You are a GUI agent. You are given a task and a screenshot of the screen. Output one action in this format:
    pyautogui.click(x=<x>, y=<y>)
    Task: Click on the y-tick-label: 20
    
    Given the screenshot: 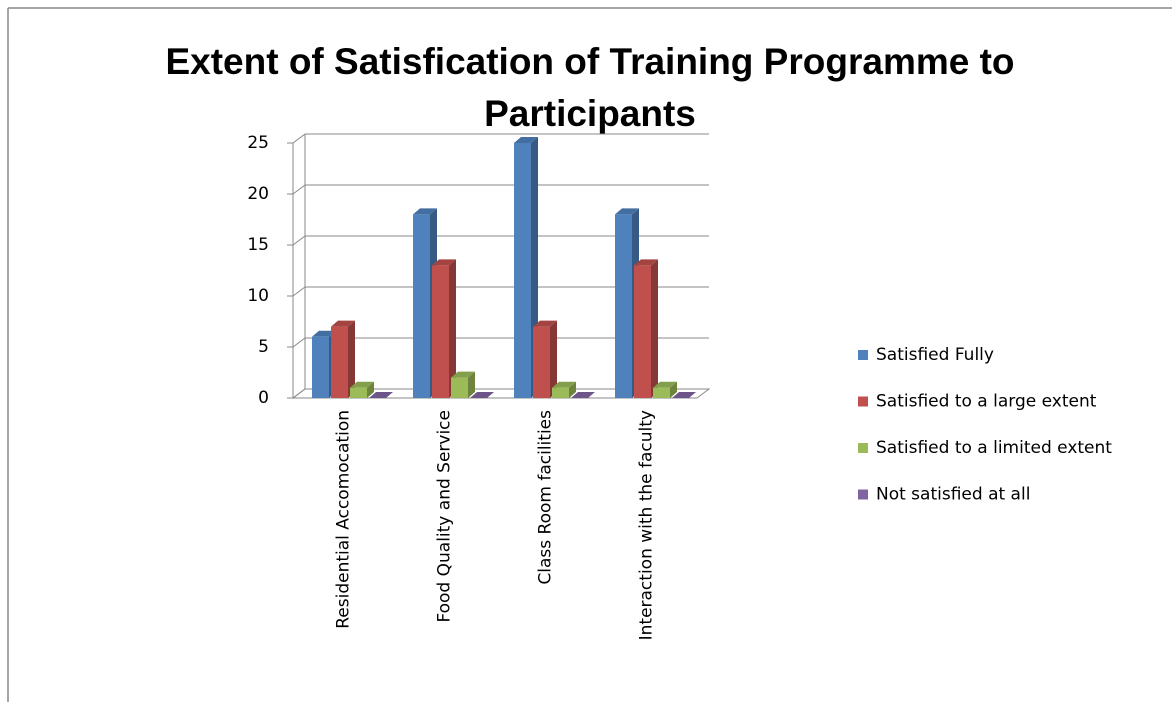 What is the action you would take?
    pyautogui.click(x=258, y=194)
    